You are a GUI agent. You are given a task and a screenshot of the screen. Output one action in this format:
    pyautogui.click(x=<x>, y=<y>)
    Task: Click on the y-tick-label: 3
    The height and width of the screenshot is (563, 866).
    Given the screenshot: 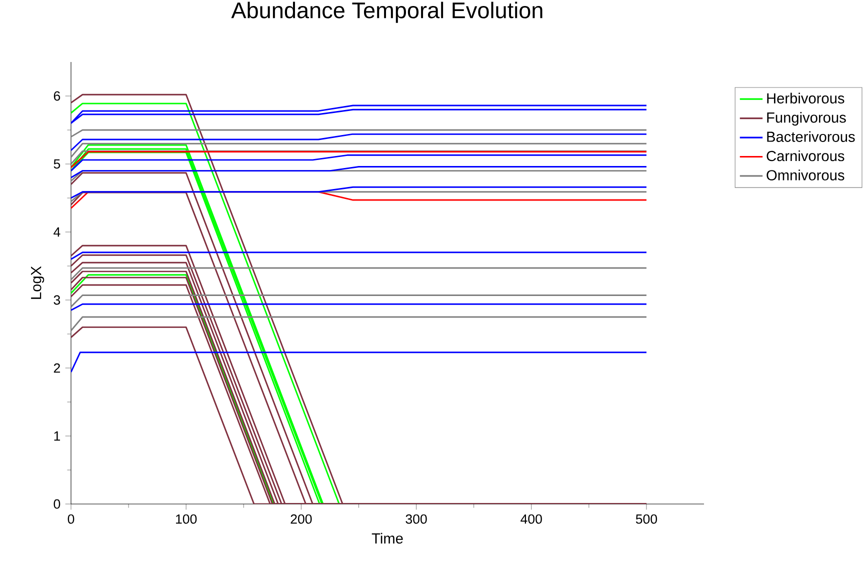 What is the action you would take?
    pyautogui.click(x=57, y=300)
    